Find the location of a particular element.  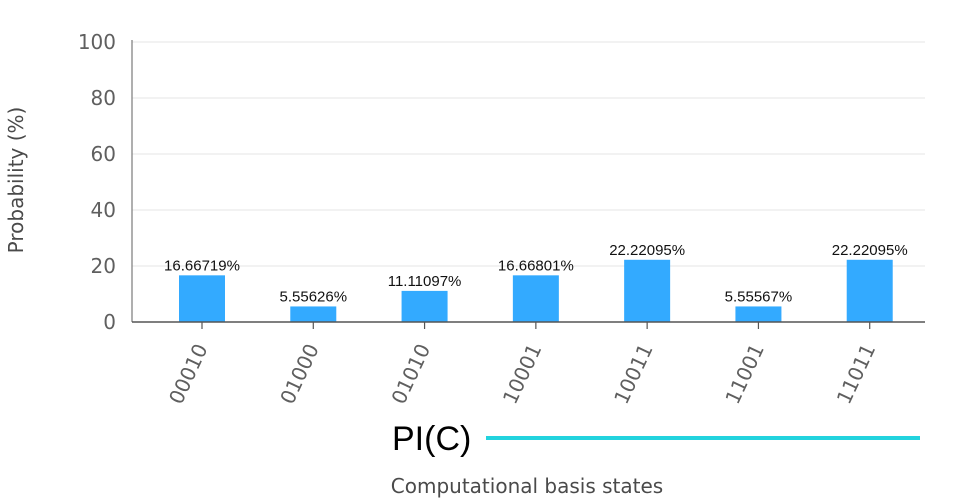

data-label: 16.66801% is located at coordinates (536, 265).